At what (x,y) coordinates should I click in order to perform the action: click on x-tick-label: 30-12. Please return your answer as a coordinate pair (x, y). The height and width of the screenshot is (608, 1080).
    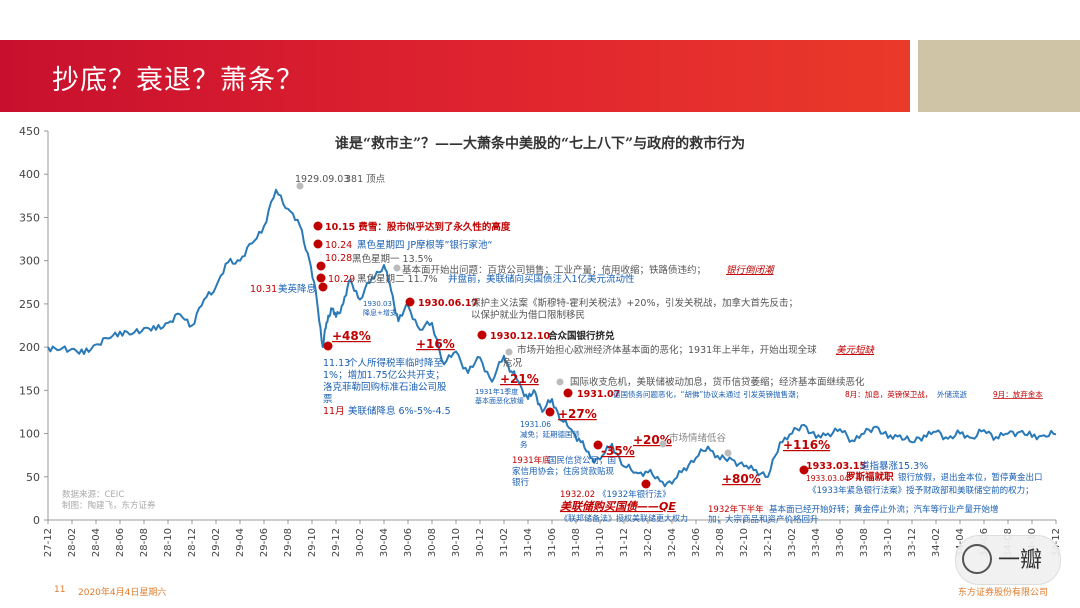
    Looking at the image, I should click on (480, 542).